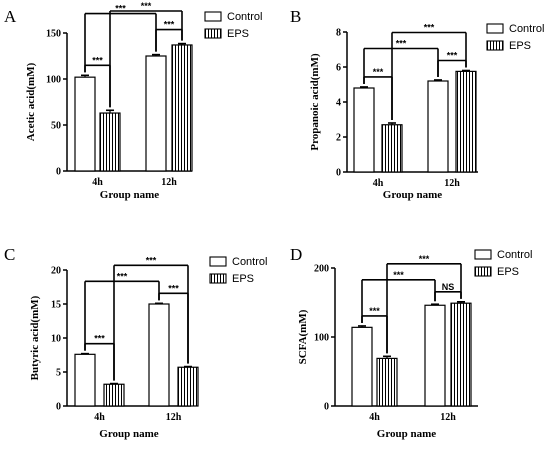 This screenshot has height=454, width=550. I want to click on panel-b-legend-swatch-control, so click(495, 28).